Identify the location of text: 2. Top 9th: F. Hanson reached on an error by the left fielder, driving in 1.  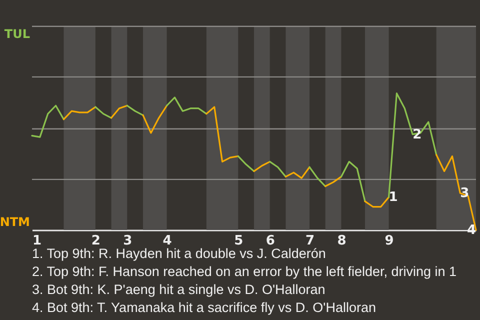
(244, 272).